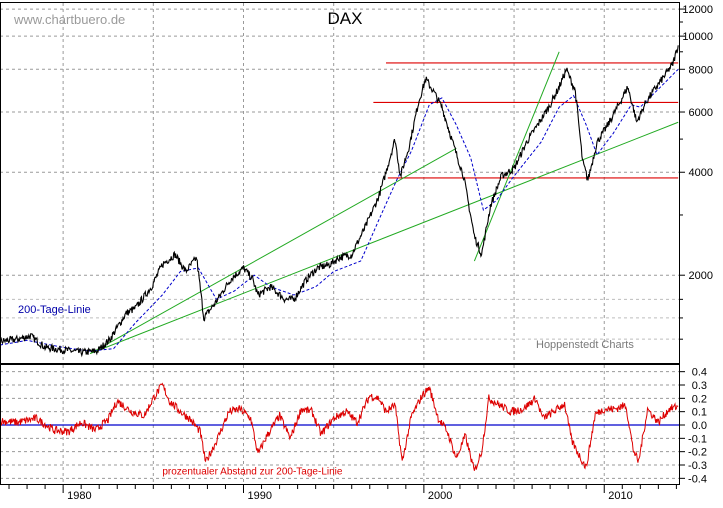  Describe the element at coordinates (585, 345) in the screenshot. I see `source-label: Hoppenstedt Charts` at that location.